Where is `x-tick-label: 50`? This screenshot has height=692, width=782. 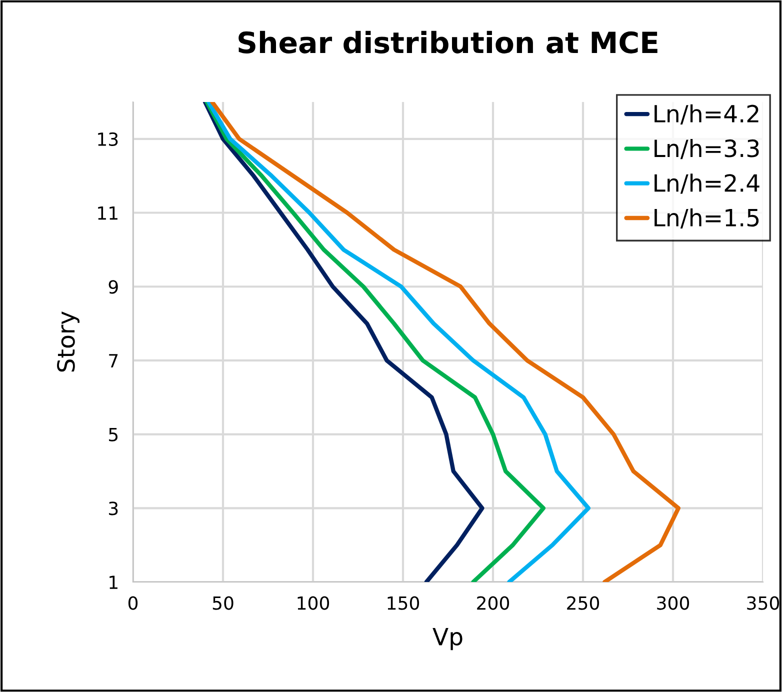
x-tick-label: 50 is located at coordinates (223, 603).